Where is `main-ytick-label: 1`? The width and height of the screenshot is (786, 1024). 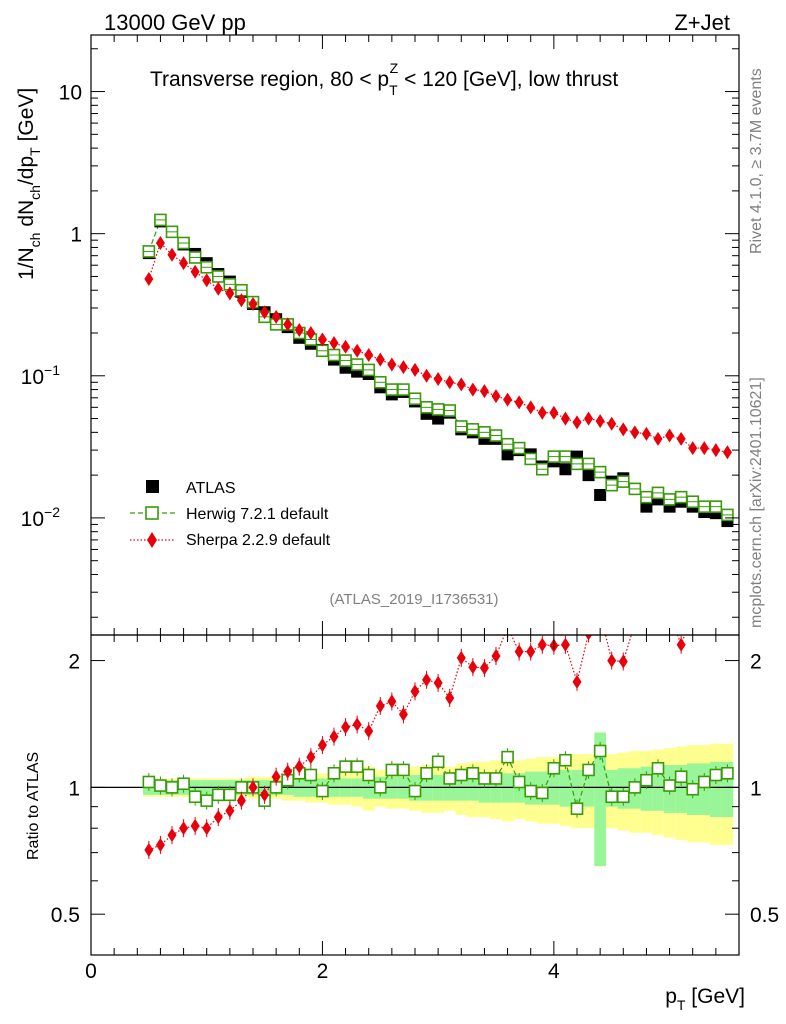 main-ytick-label: 1 is located at coordinates (76, 235).